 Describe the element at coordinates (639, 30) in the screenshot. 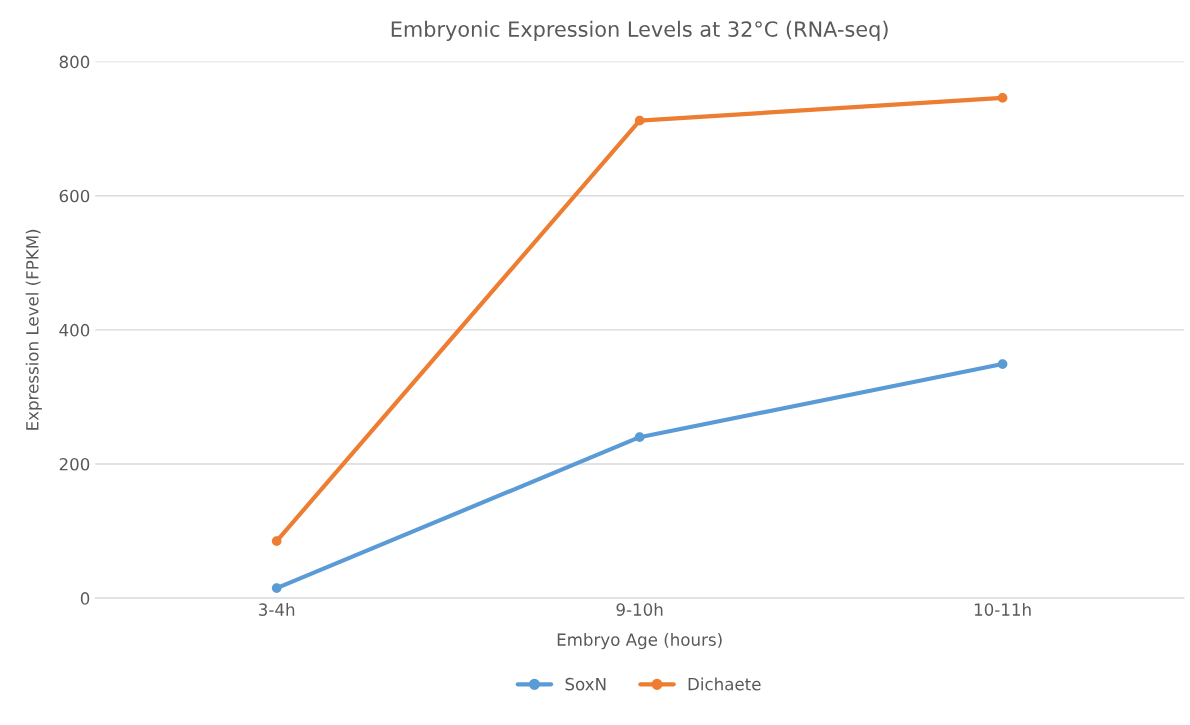

I see `chart-title: Embryonic Expression Levels at 32°C (RNA-seq)` at that location.